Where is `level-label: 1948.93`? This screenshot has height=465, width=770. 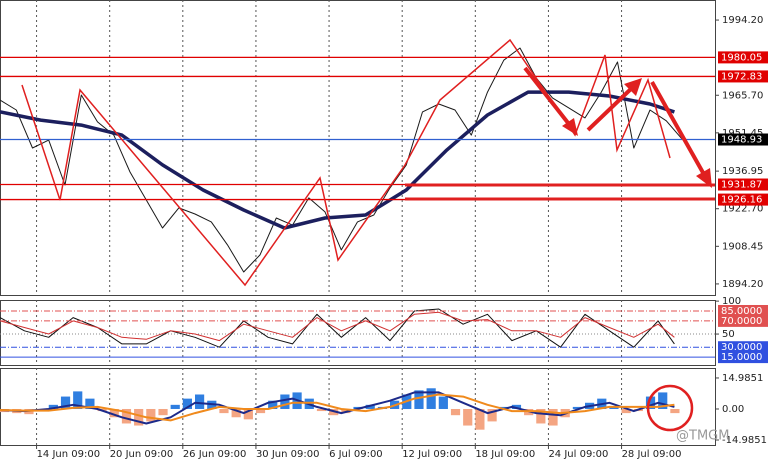 level-label: 1948.93 is located at coordinates (741, 140).